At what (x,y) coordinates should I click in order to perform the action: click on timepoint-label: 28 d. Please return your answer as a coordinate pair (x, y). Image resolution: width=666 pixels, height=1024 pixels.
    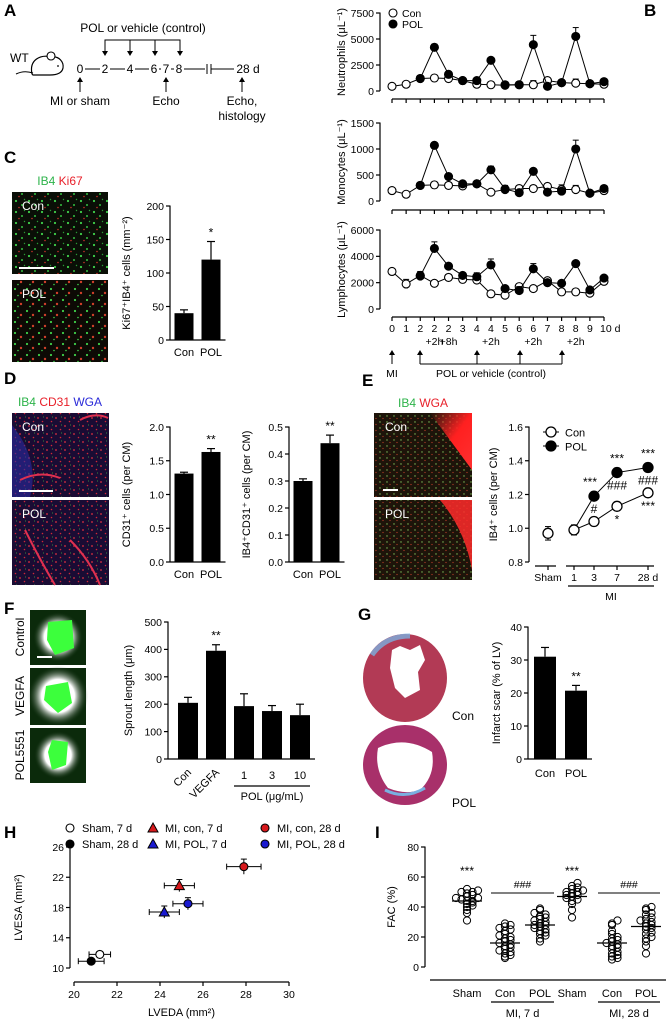
    Looking at the image, I should click on (247, 69).